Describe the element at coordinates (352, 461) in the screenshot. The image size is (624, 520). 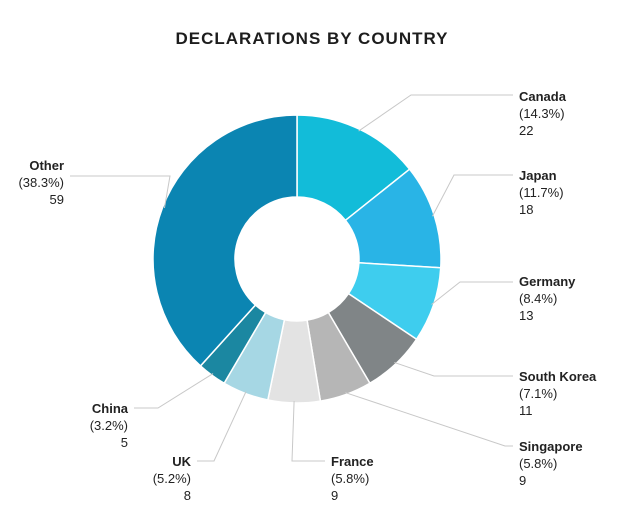
I see `label-name-france: France` at that location.